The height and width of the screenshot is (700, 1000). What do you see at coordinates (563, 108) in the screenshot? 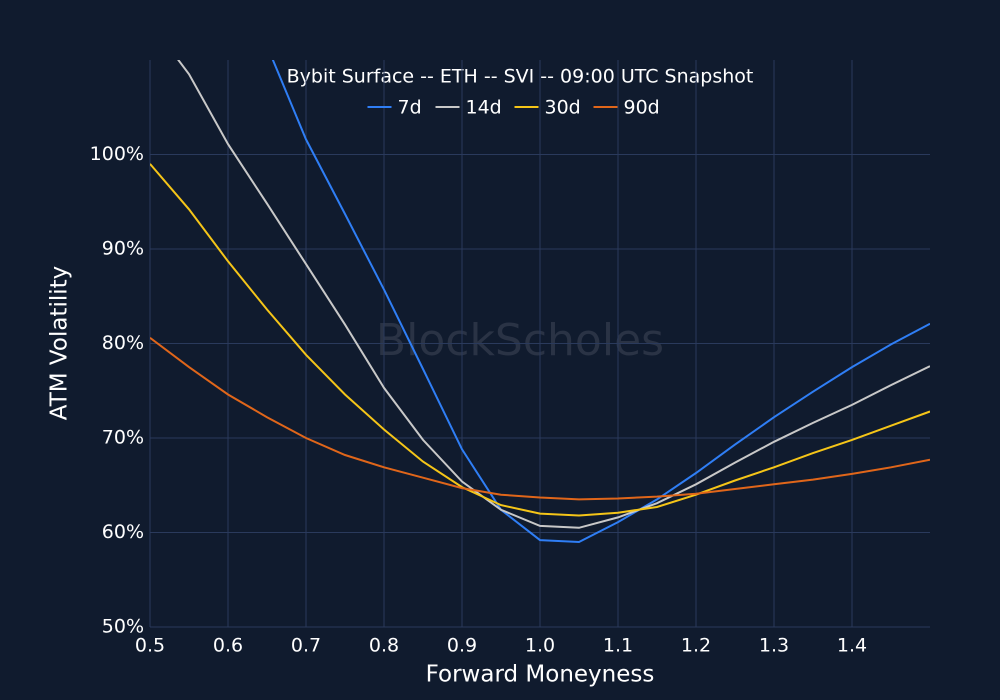
I see `legend-label: 30d` at bounding box center [563, 108].